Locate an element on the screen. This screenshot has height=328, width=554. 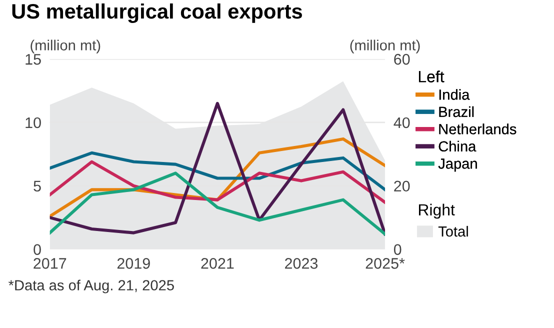
x-tick-label: 2017 is located at coordinates (50, 263).